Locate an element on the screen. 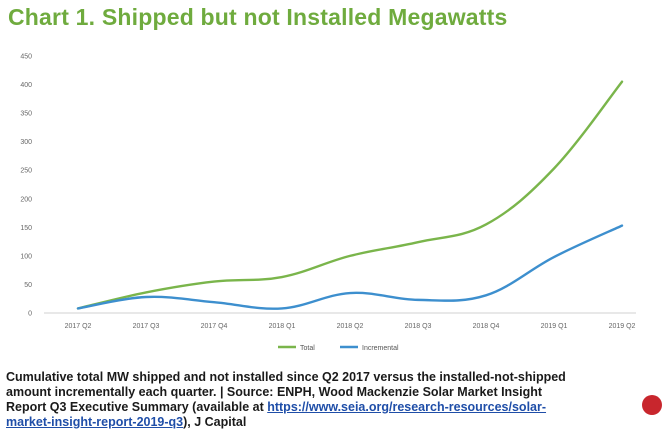  x-tick-label: 2018 Q3 is located at coordinates (418, 326).